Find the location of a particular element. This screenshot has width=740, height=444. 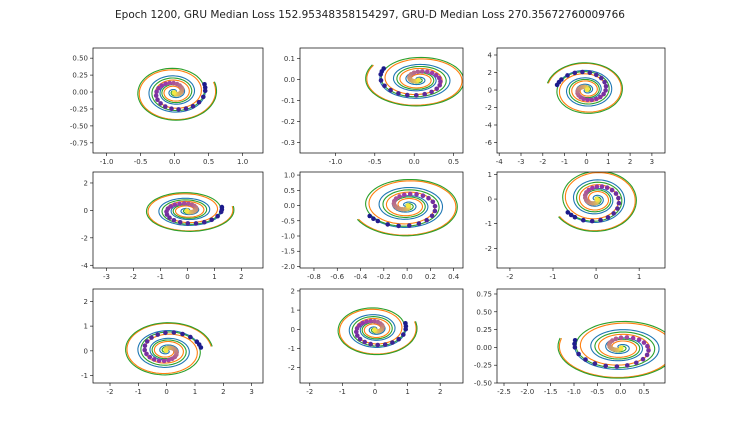

y-tick-label: -1.5 is located at coordinates (288, 252).